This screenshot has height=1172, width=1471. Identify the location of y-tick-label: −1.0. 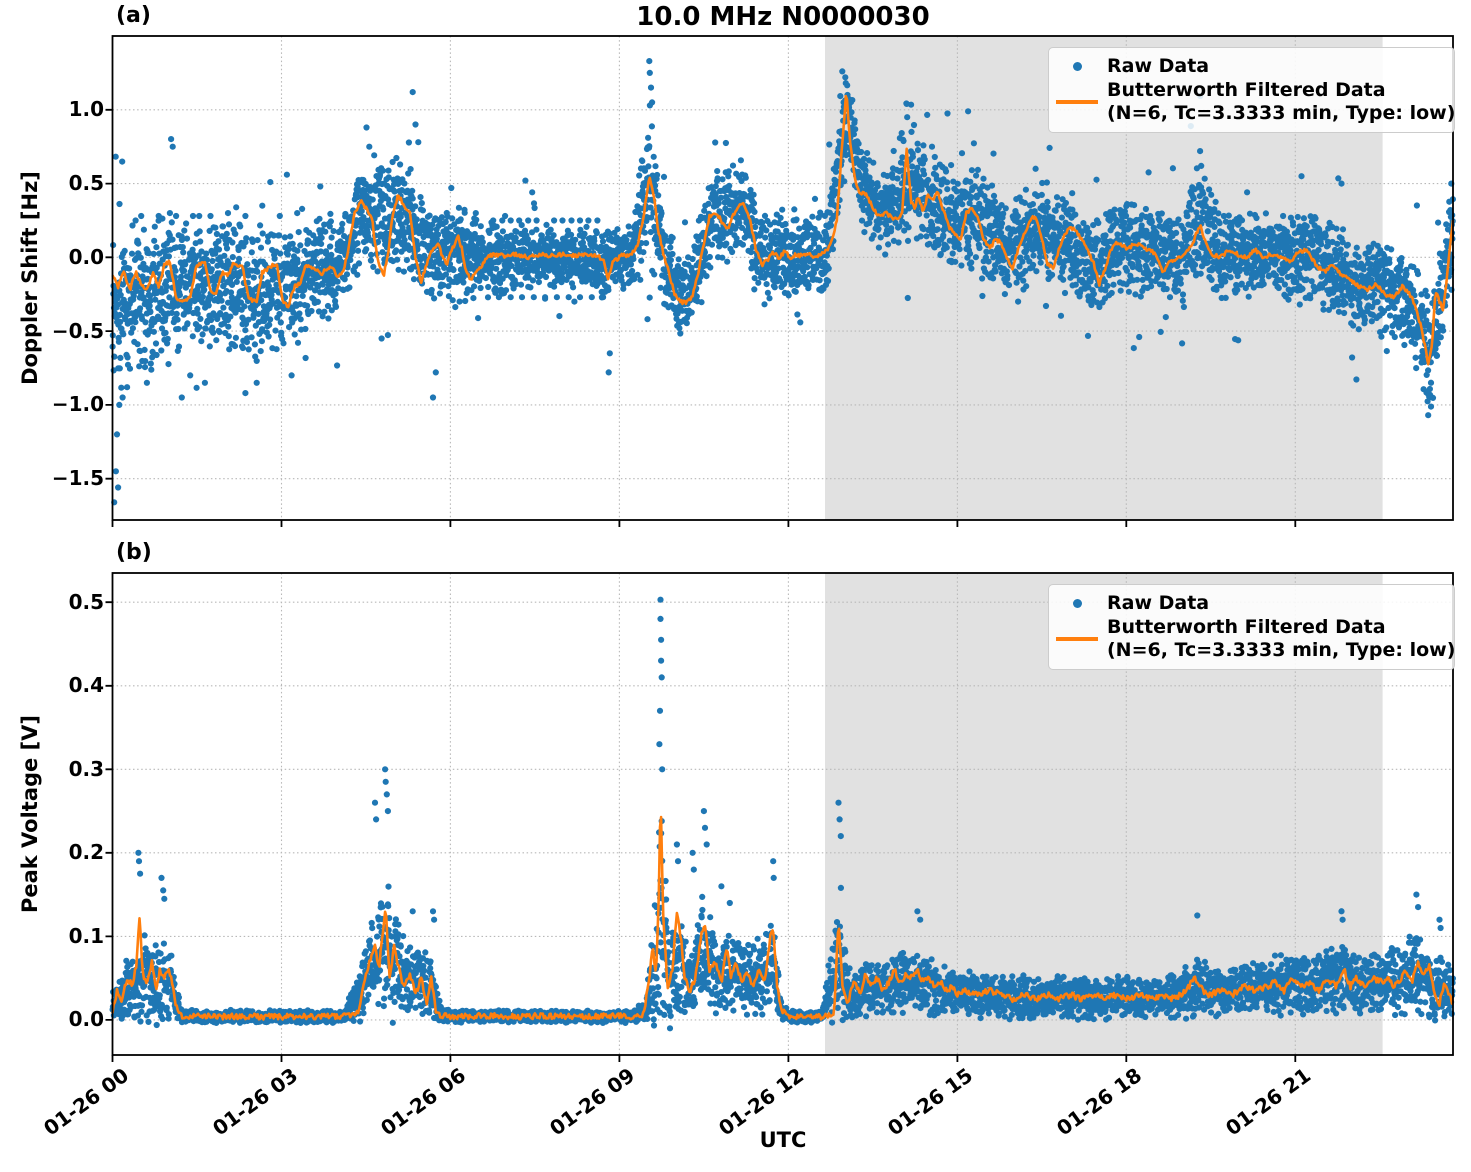
(77, 404).